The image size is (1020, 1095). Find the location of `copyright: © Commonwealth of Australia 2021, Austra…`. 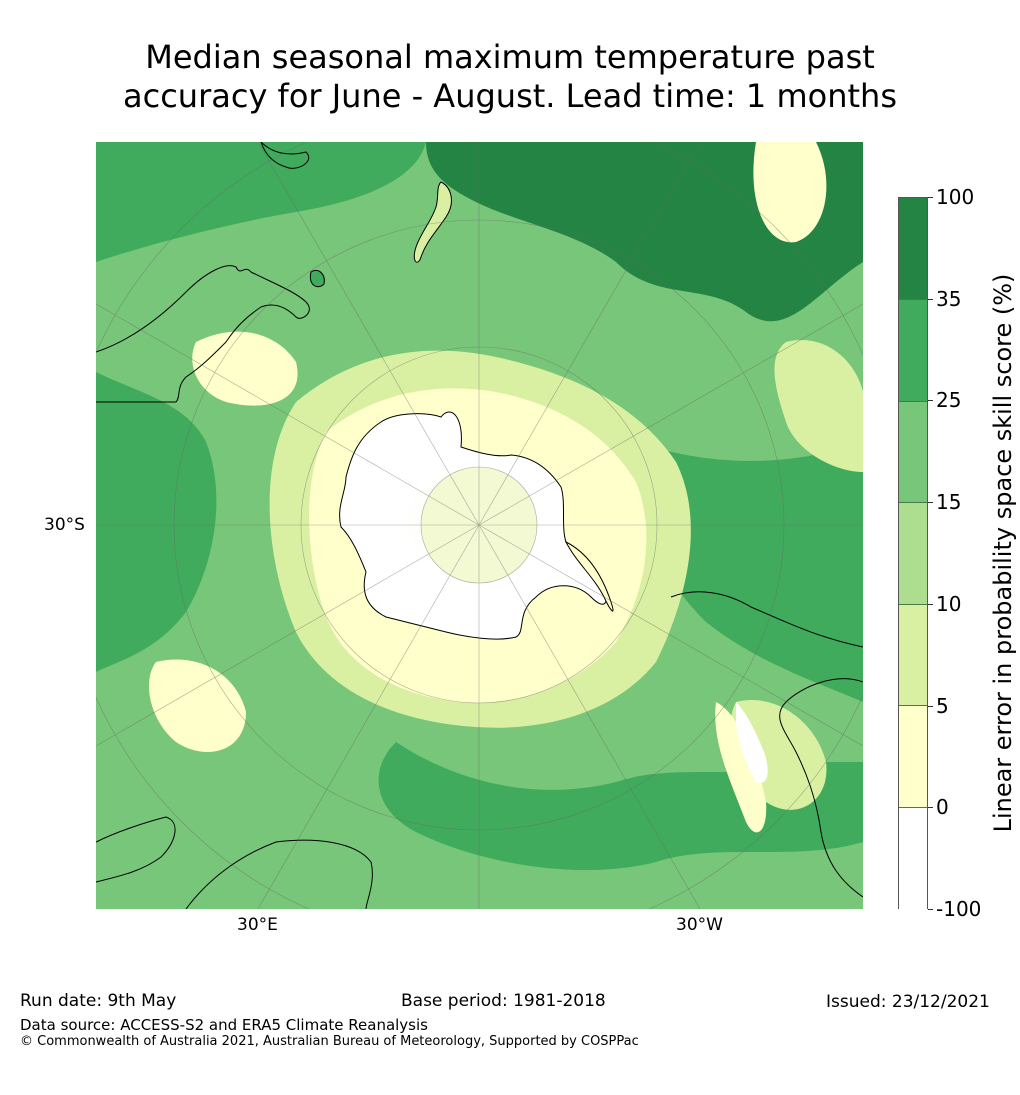

copyright: © Commonwealth of Australia 2021, Austra… is located at coordinates (329, 1041).